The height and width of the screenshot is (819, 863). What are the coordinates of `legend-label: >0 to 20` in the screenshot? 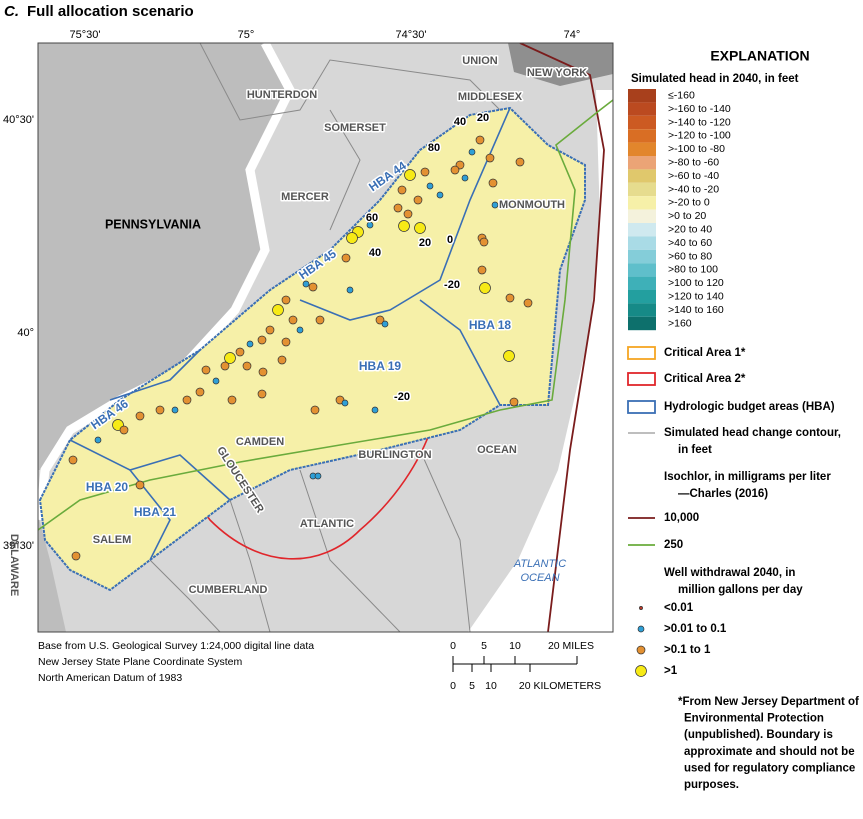 It's located at (687, 216).